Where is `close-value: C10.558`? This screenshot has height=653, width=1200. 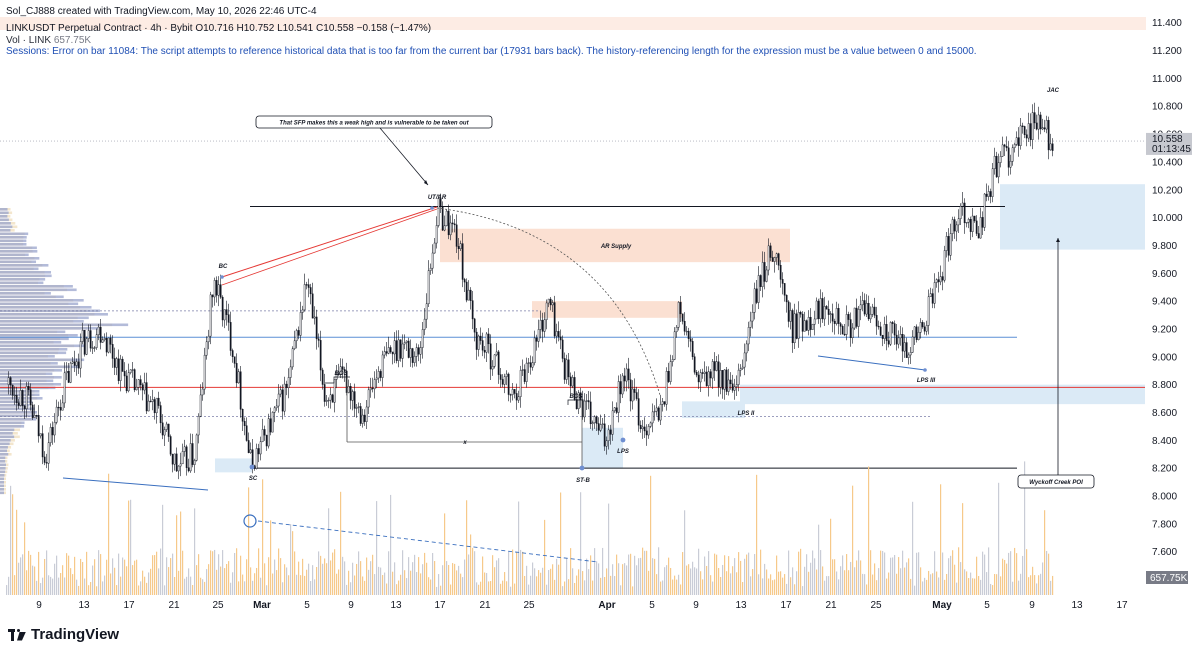
close-value: C10.558 is located at coordinates (335, 28).